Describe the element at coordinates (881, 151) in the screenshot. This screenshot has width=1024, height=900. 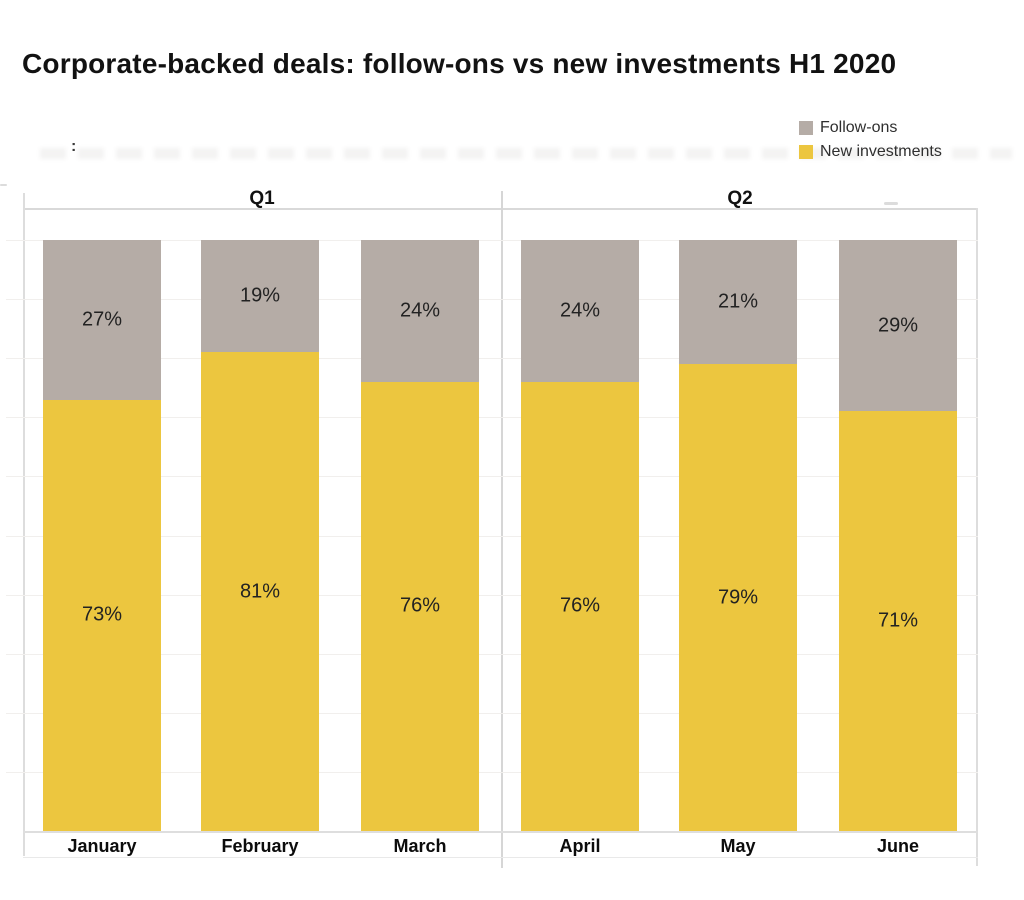
I see `legend-label: New investments` at that location.